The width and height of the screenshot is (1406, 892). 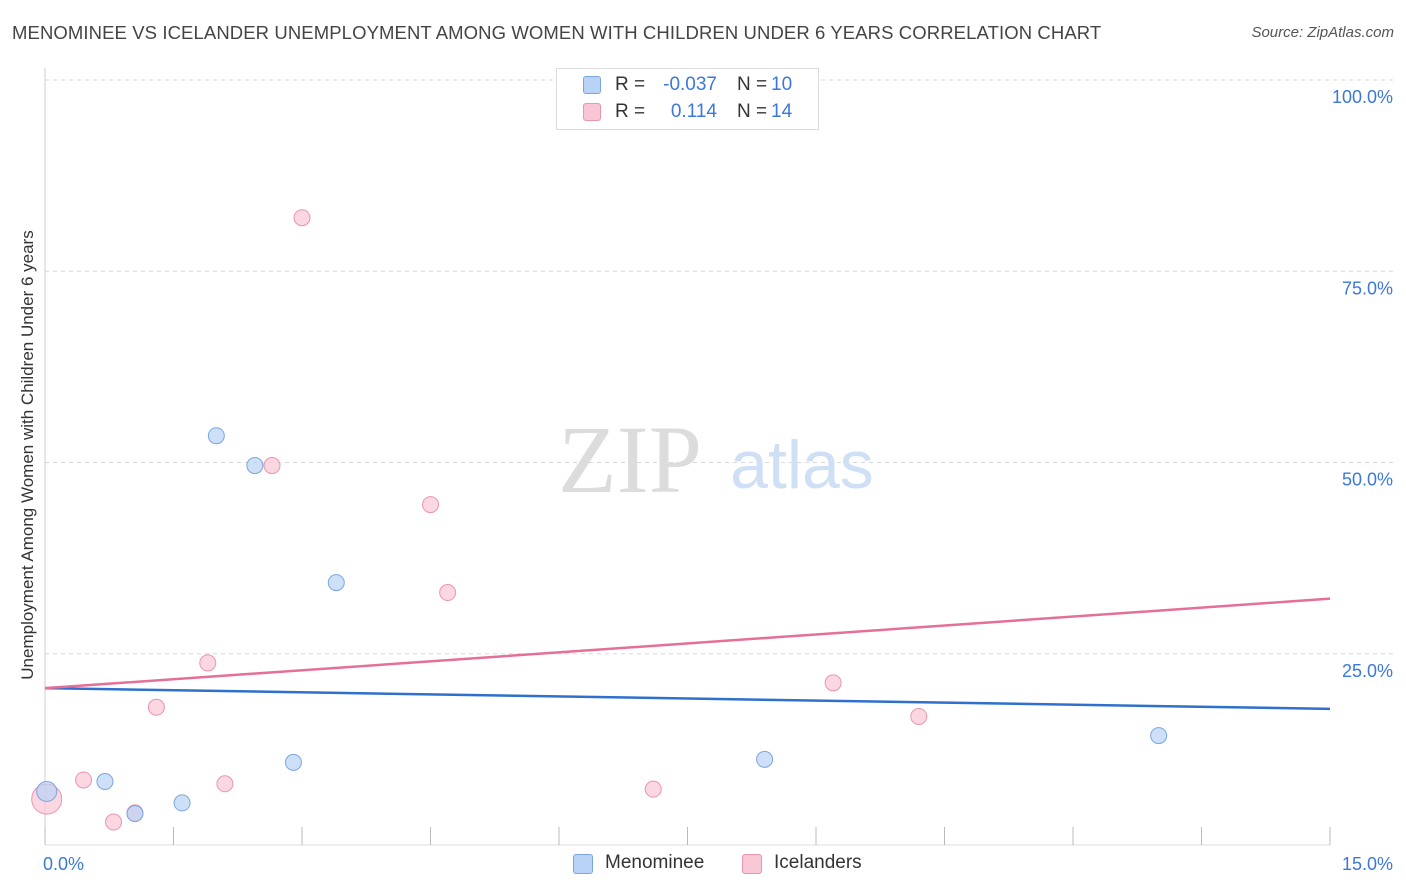 What do you see at coordinates (802, 465) in the screenshot?
I see `watermark-atlas: atlas` at bounding box center [802, 465].